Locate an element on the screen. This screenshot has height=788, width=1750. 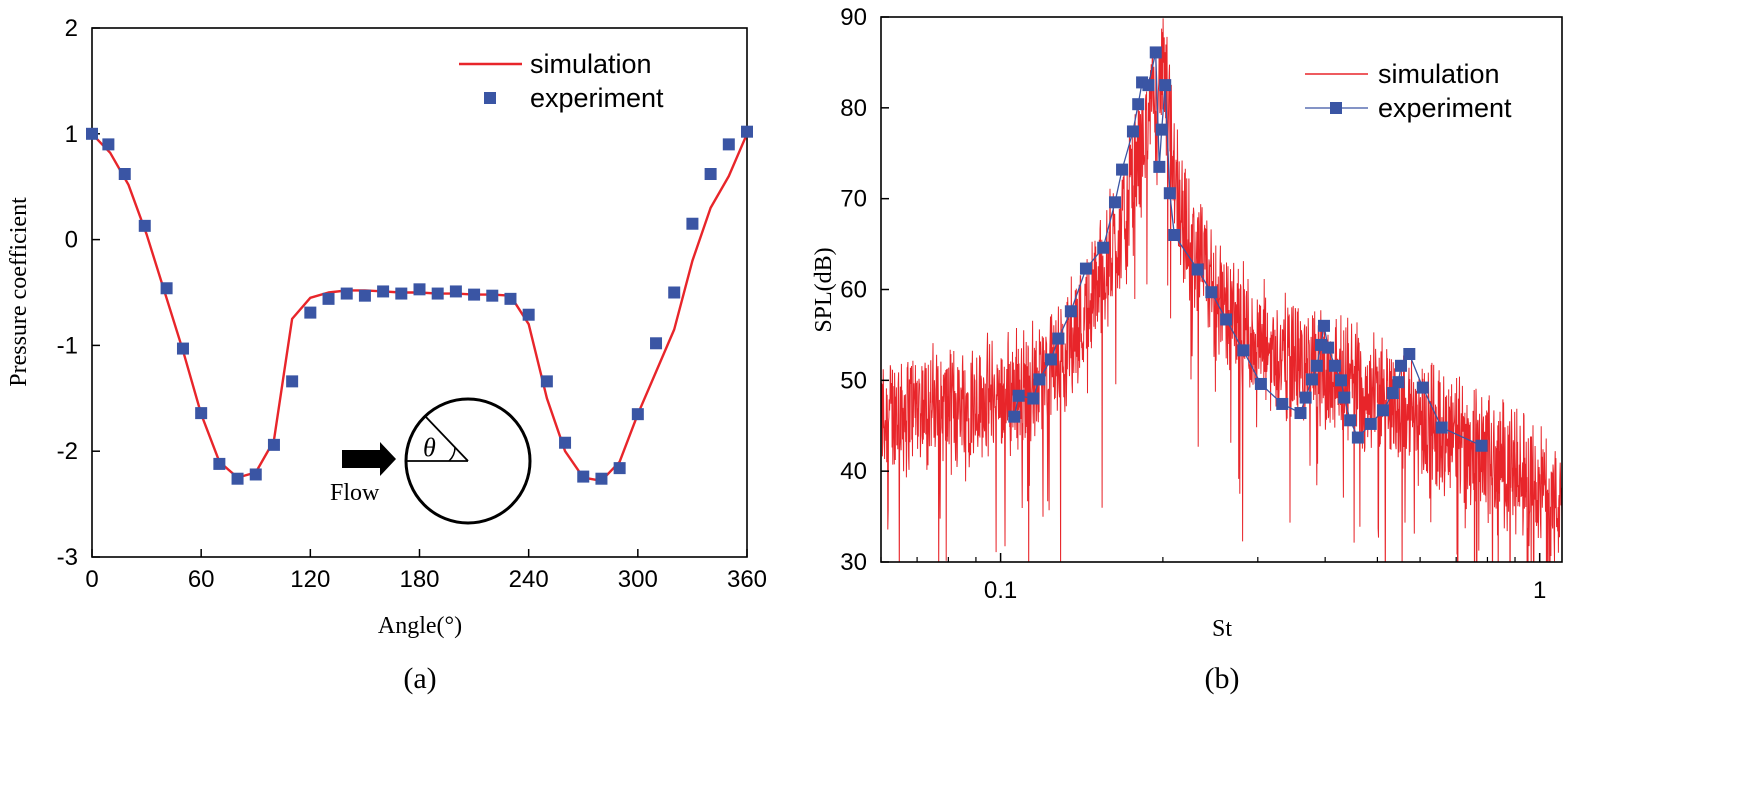
y-tick-label-b: 70 is located at coordinates (853, 199).